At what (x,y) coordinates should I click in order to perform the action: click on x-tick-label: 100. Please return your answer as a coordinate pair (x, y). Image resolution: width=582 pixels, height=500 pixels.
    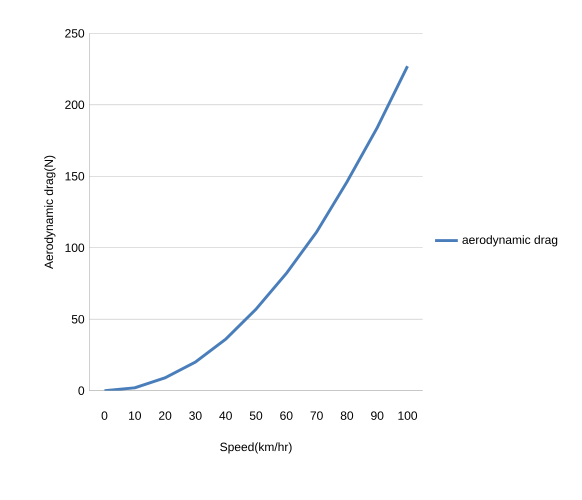
    Looking at the image, I should click on (408, 415).